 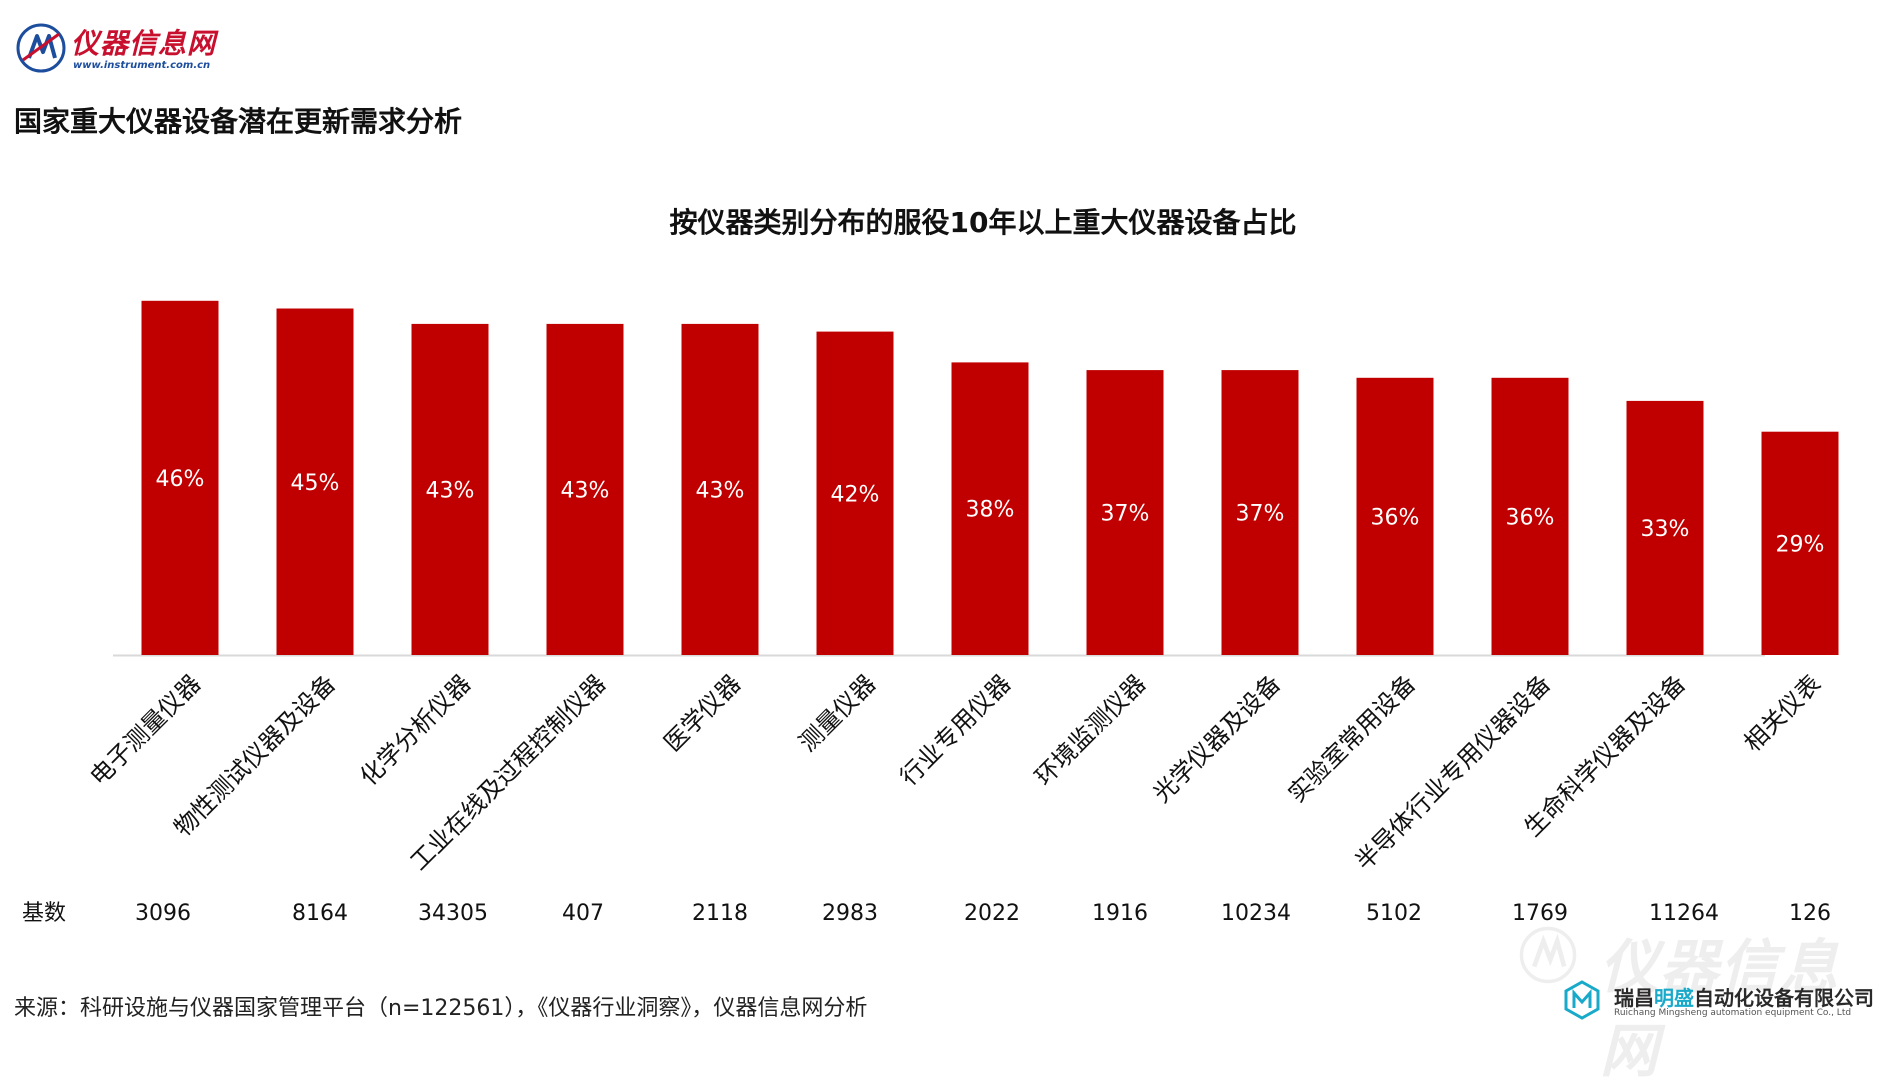 I want to click on base-count-value: 3096, so click(x=163, y=913).